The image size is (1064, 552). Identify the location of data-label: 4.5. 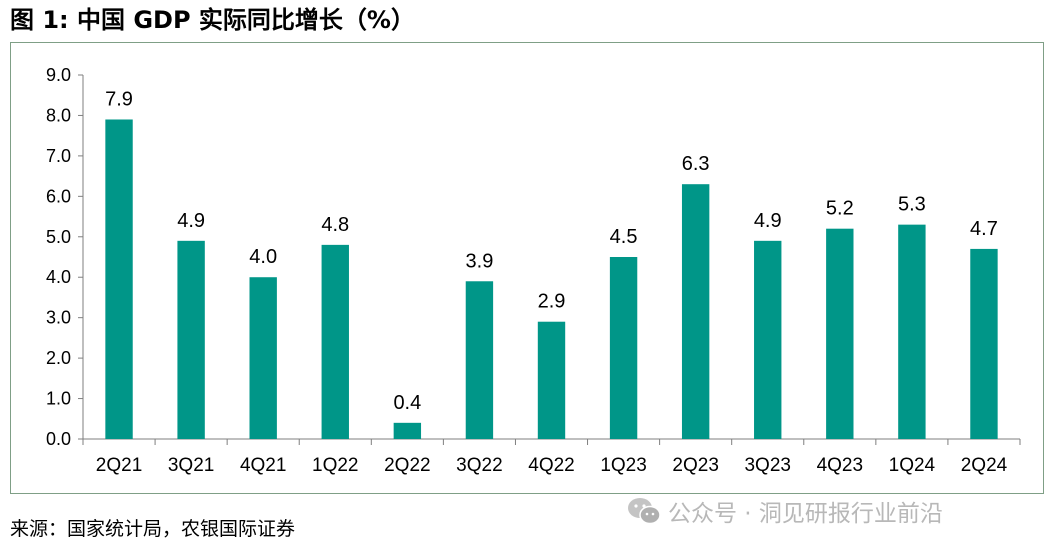
(624, 237).